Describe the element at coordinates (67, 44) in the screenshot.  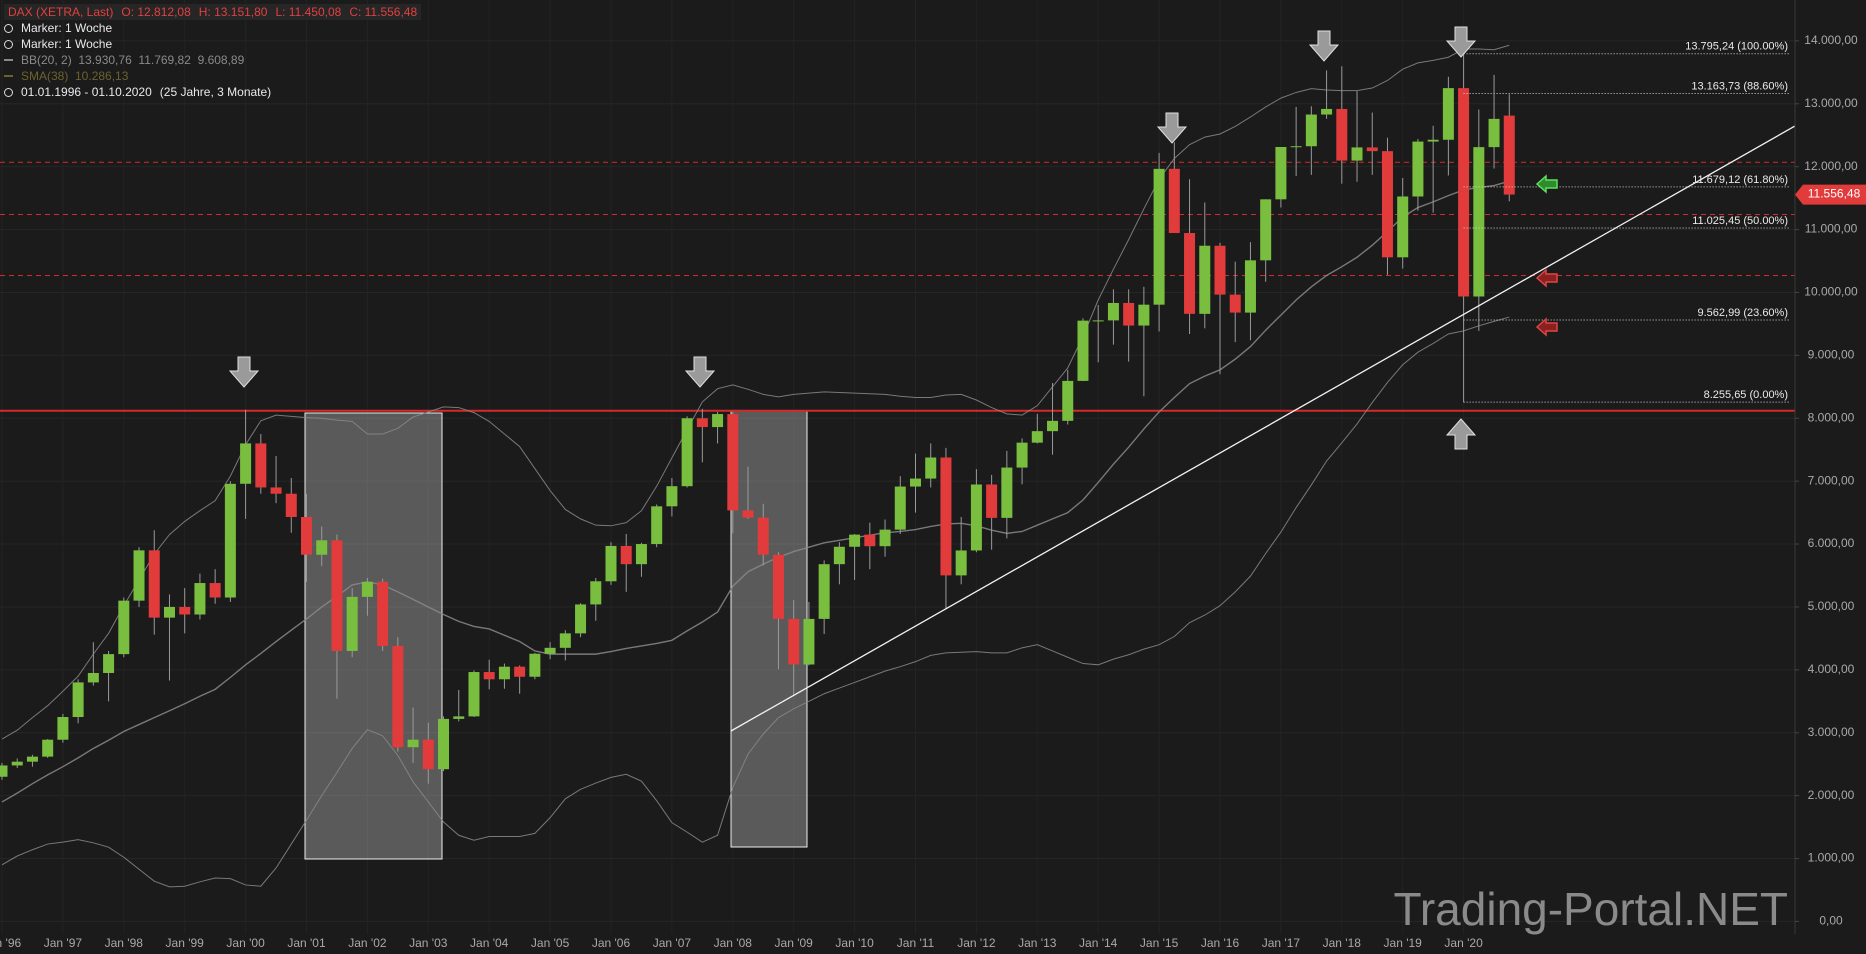
I see `legend-entry: Marker: 1 Woche` at that location.